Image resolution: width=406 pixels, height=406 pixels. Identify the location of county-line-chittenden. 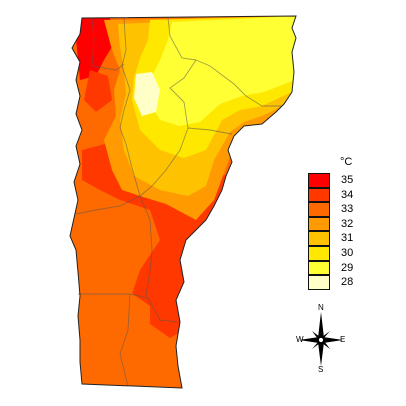
(130, 162).